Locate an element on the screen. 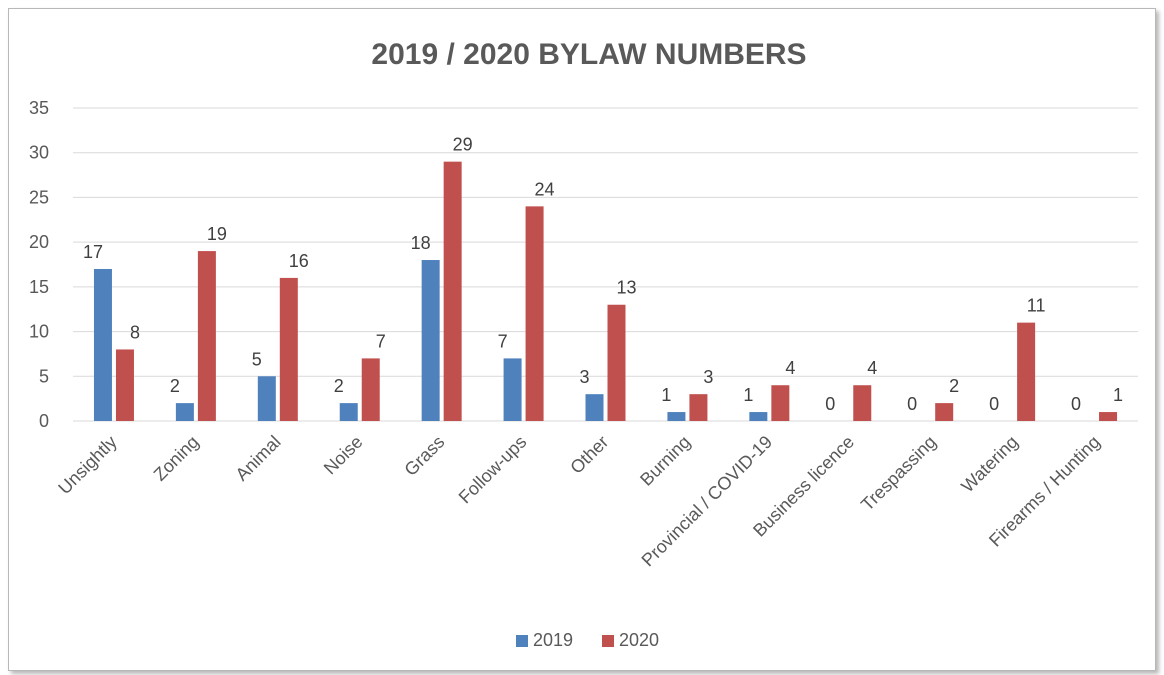 The image size is (1164, 675). data-label-2019-12: 0 is located at coordinates (1076, 404).